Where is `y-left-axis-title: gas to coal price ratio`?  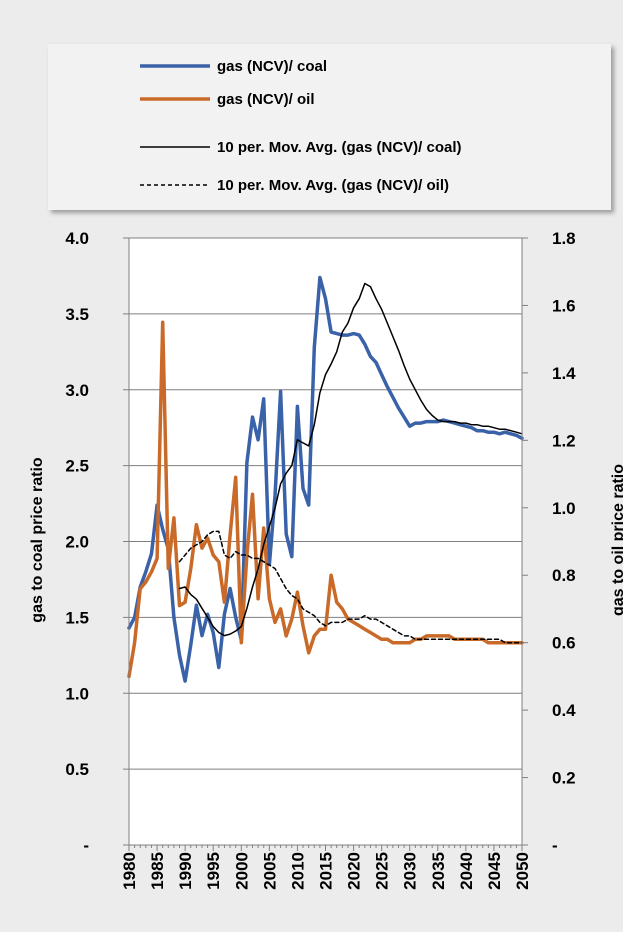
y-left-axis-title: gas to coal price ratio is located at coordinates (37, 540).